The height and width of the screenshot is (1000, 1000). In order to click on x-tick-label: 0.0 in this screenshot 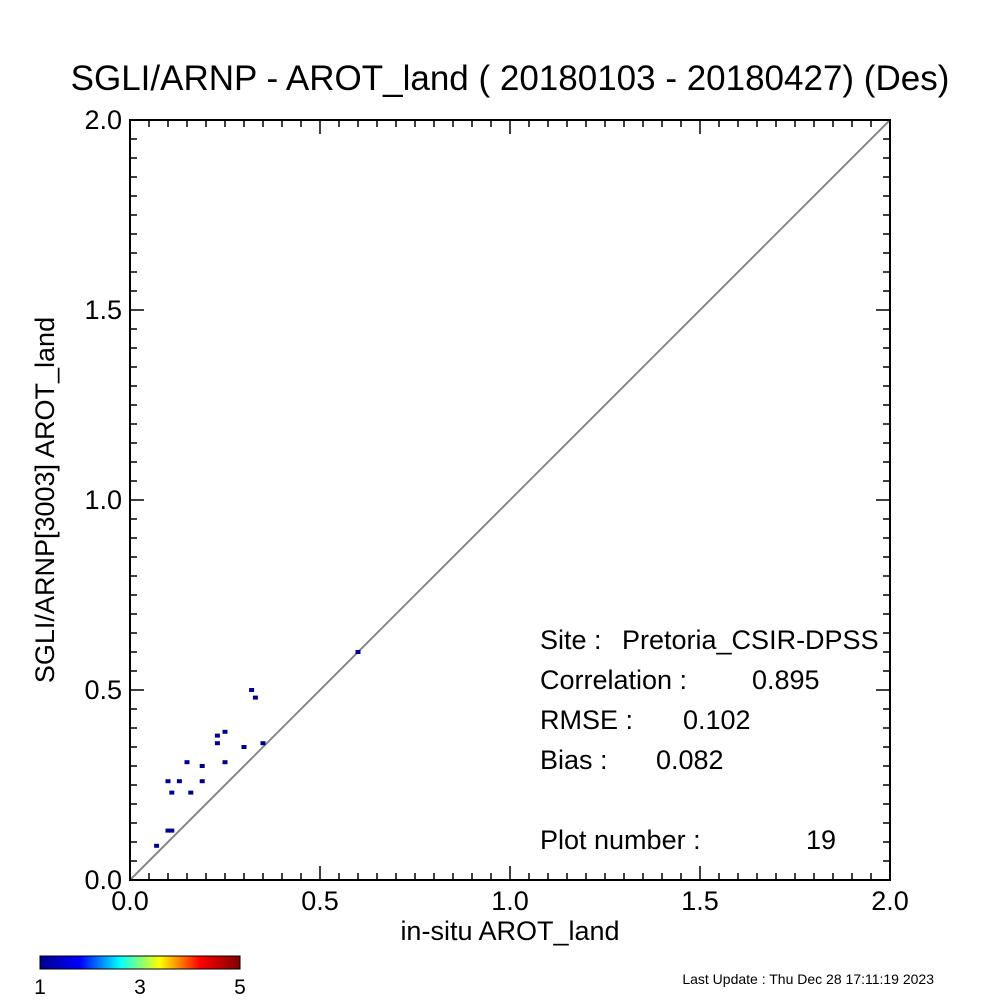, I will do `click(130, 901)`.